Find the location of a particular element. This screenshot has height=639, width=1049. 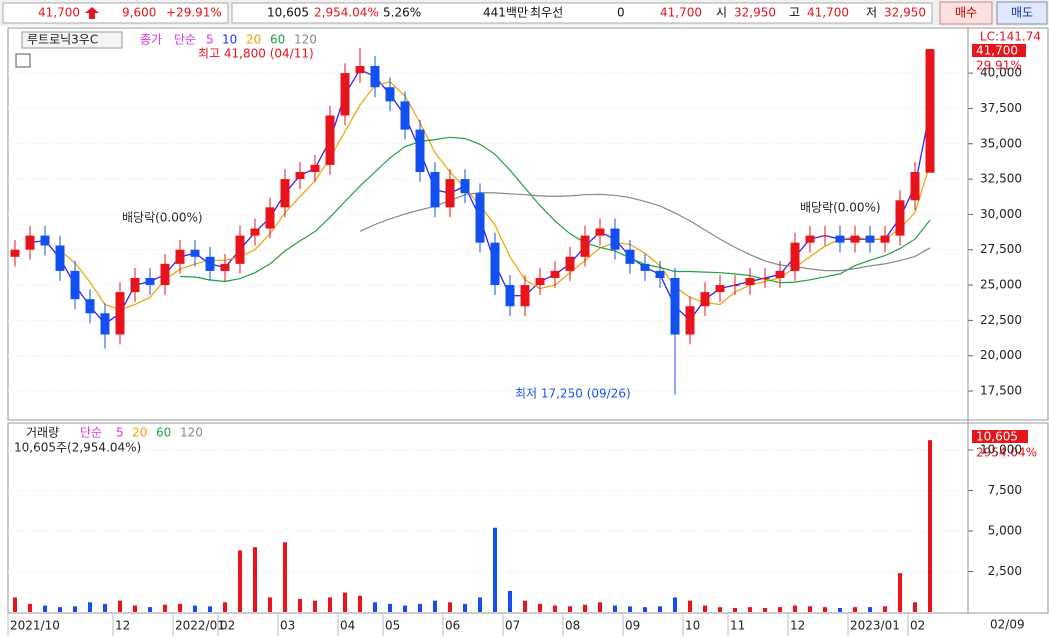

volume-info: 10,605주(2,954.04%) is located at coordinates (77, 448).